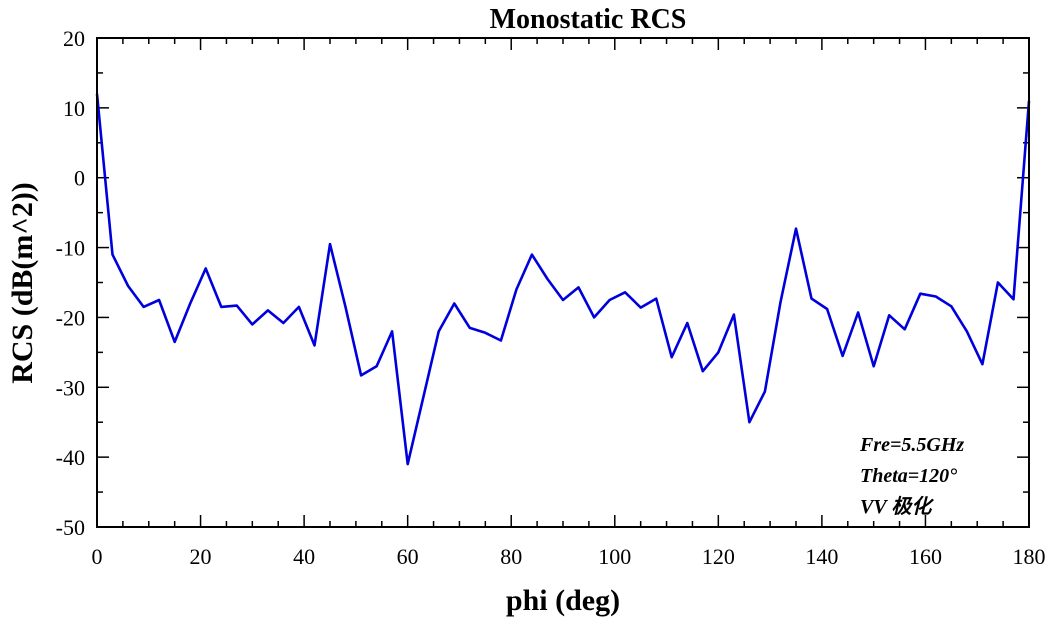 Image resolution: width=1045 pixels, height=625 pixels. Describe the element at coordinates (70, 317) in the screenshot. I see `y-tick-label: -20` at that location.